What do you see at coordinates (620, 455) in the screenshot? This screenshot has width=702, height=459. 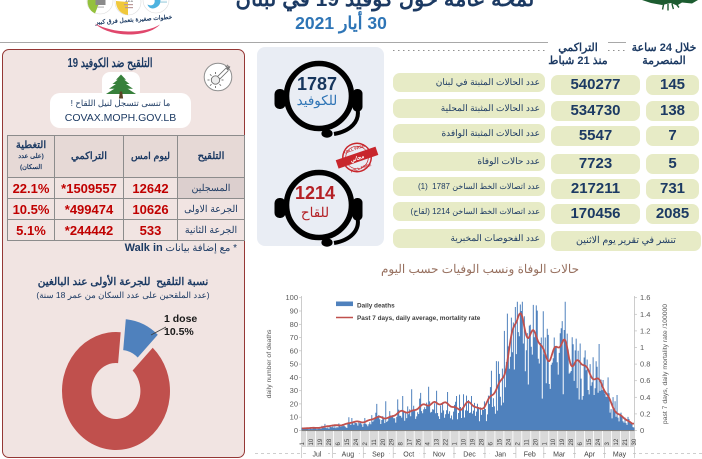 I see `svg-text: May` at bounding box center [620, 455].